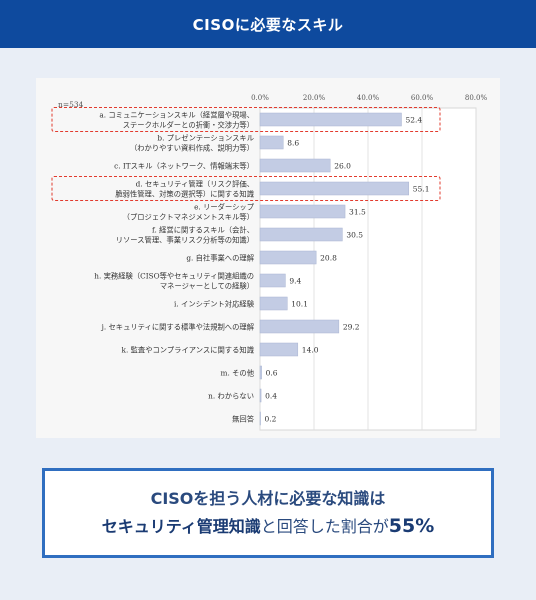 The image size is (536, 600). What do you see at coordinates (357, 212) in the screenshot?
I see `value-label: 31.5` at bounding box center [357, 212].